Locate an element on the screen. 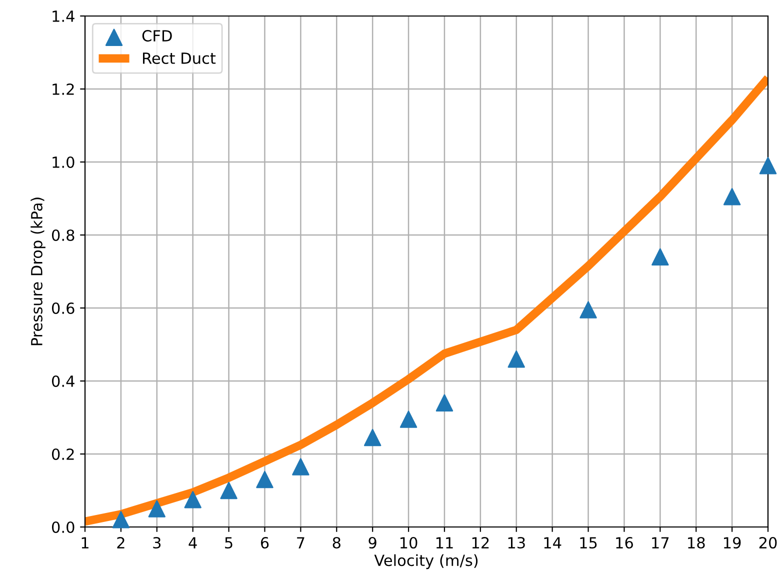 The image size is (782, 587). x-tick-label: 7 is located at coordinates (300, 542).